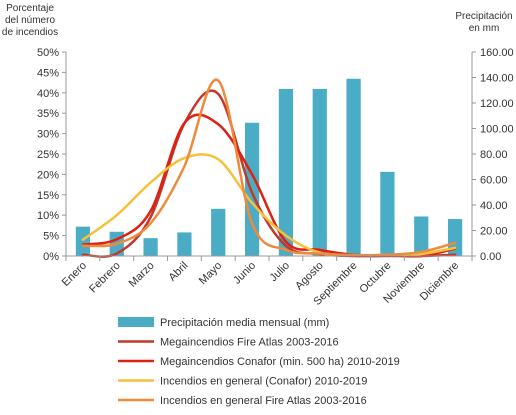  Describe the element at coordinates (142, 275) in the screenshot. I see `x-tick-label: Marzo` at that location.